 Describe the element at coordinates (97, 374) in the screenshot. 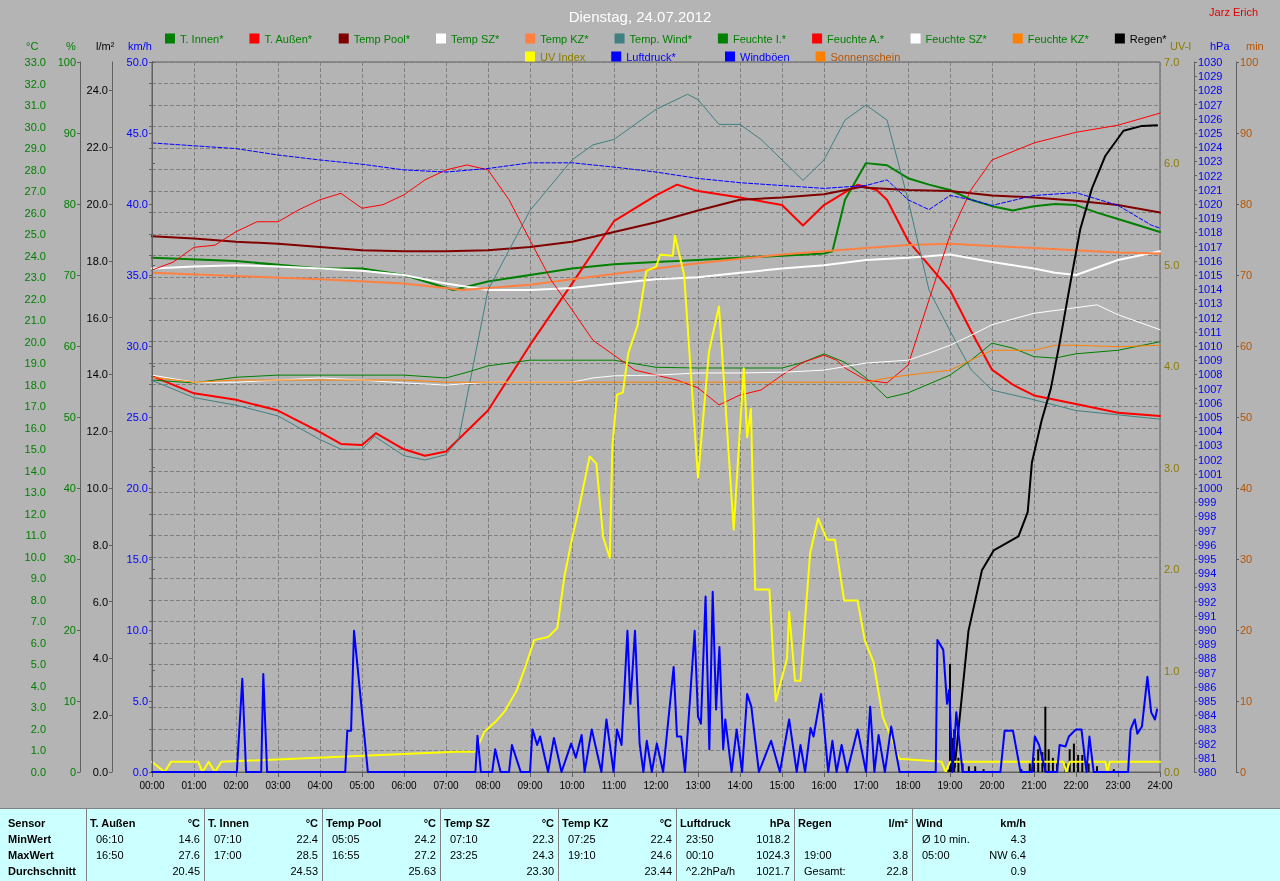

I see `y3-tick-label: 14.0` at that location.